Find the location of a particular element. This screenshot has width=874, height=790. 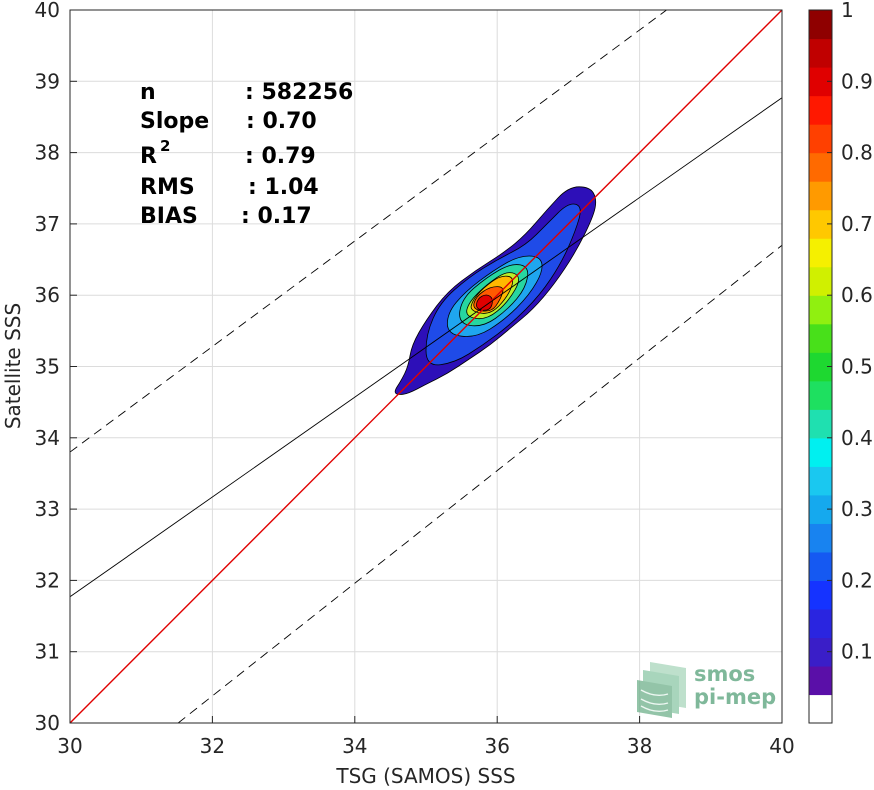

logo-graphic is located at coordinates (661, 690).